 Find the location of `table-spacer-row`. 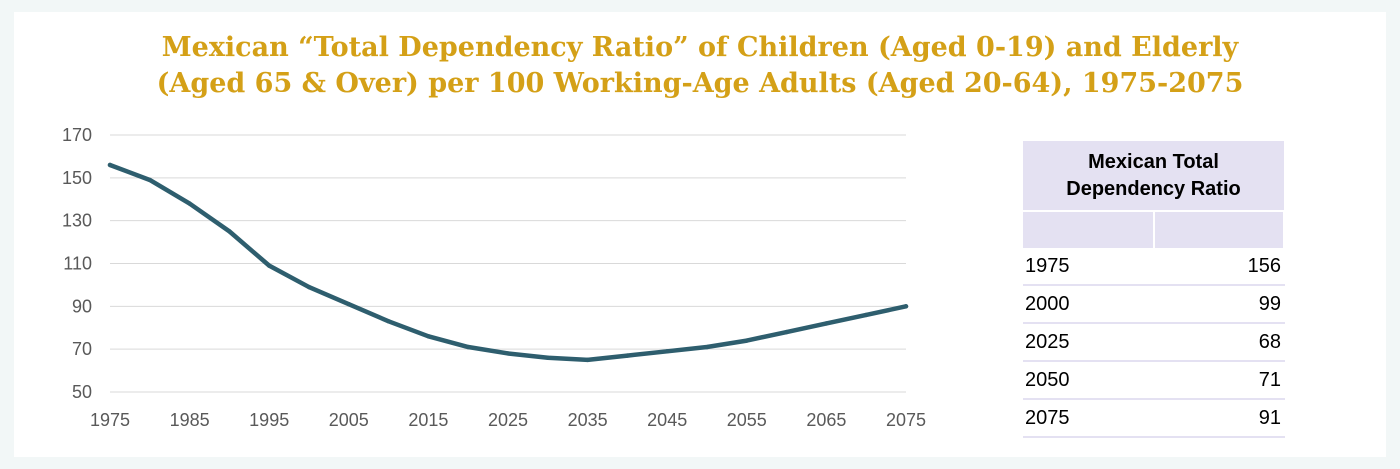

table-spacer-row is located at coordinates (1154, 229).